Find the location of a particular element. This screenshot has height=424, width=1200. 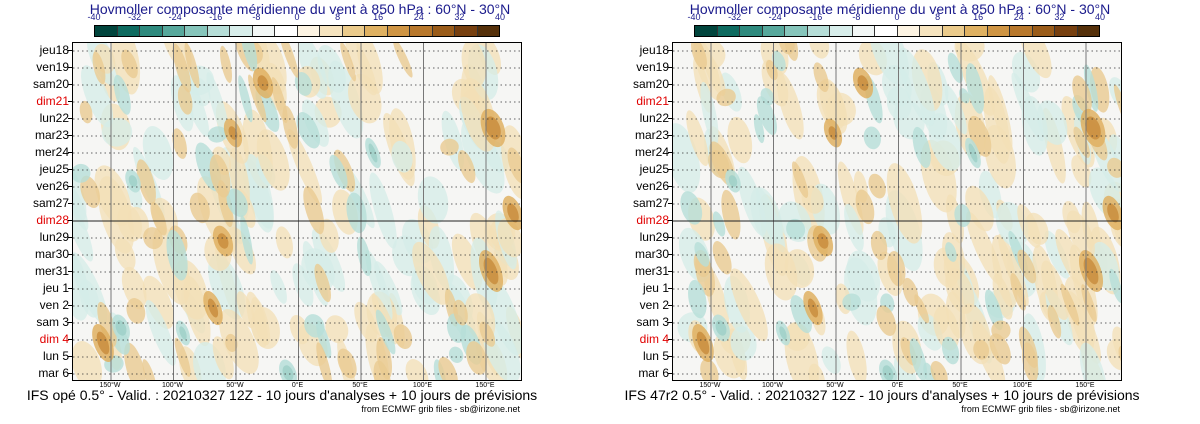

colorbar-tick-label: 16 is located at coordinates (378, 17).